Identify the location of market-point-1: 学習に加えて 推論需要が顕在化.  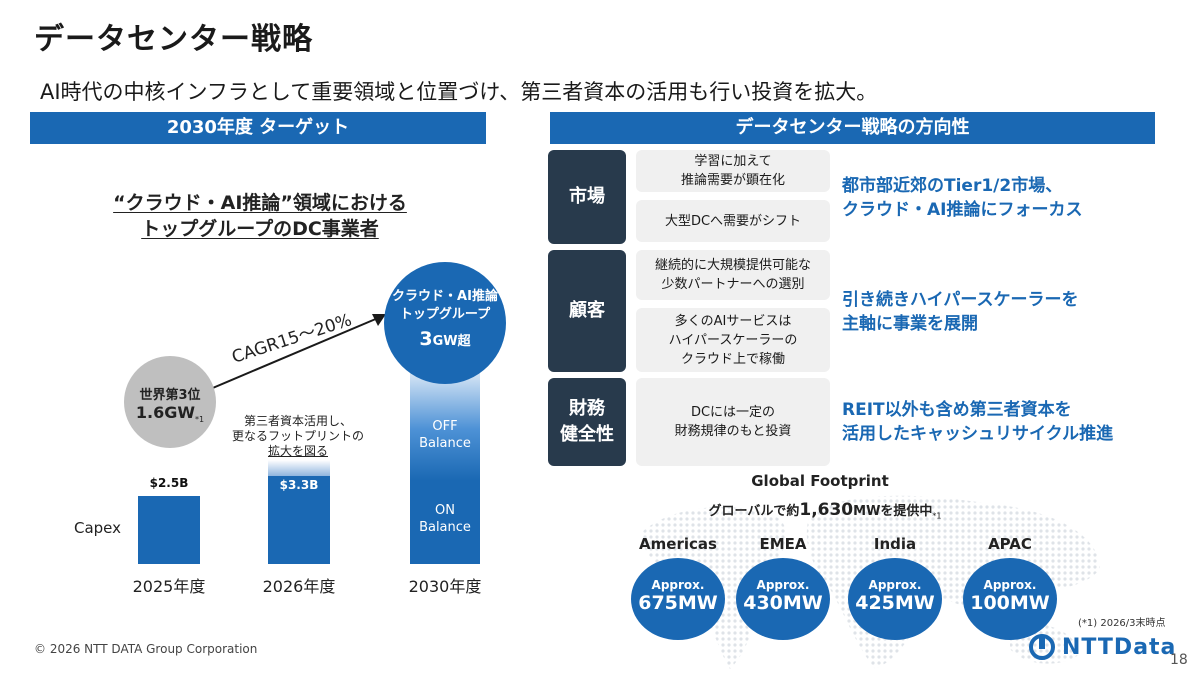
(733, 171).